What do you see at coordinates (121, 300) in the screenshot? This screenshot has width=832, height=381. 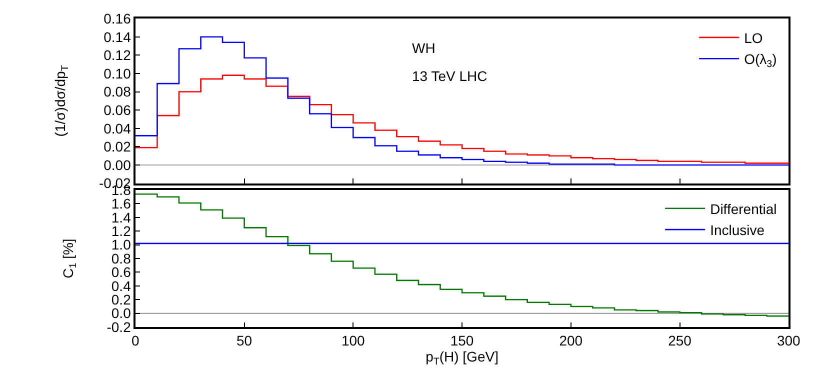 I see `y-tick-label: 0.2` at bounding box center [121, 300].